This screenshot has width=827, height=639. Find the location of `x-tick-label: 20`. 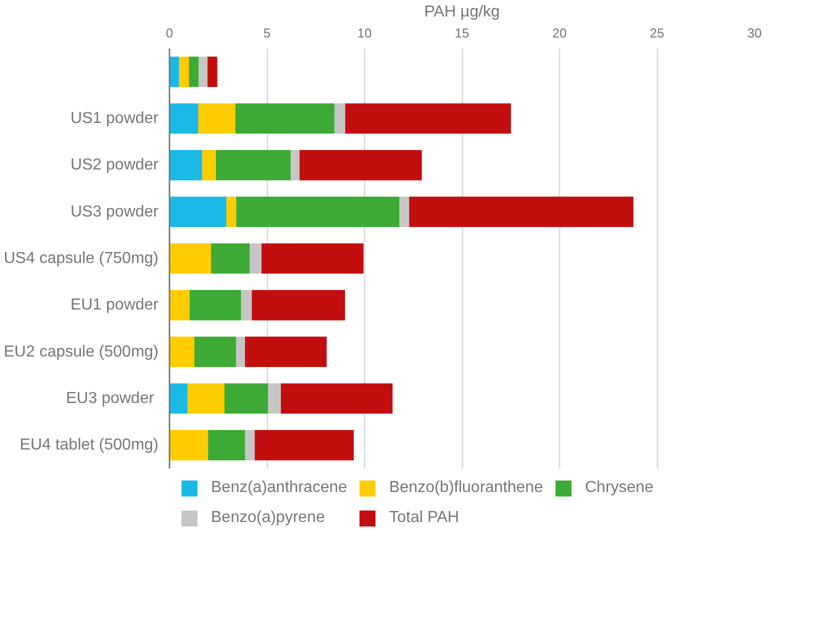

x-tick-label: 20 is located at coordinates (559, 33).